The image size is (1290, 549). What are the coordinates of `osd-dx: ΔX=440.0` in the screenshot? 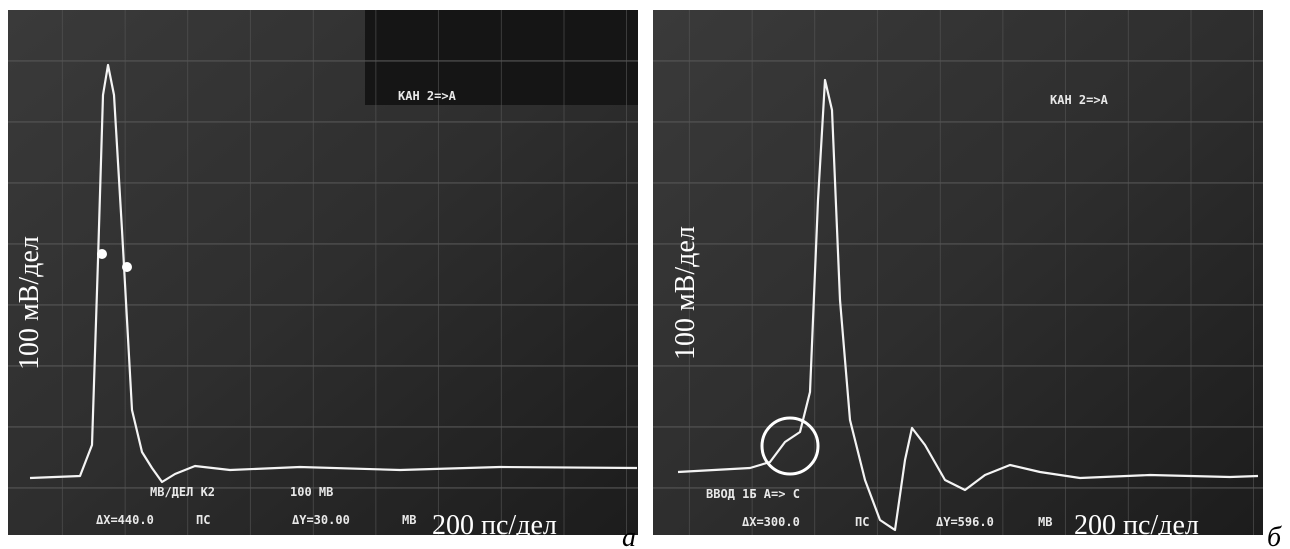 It's located at (125, 520).